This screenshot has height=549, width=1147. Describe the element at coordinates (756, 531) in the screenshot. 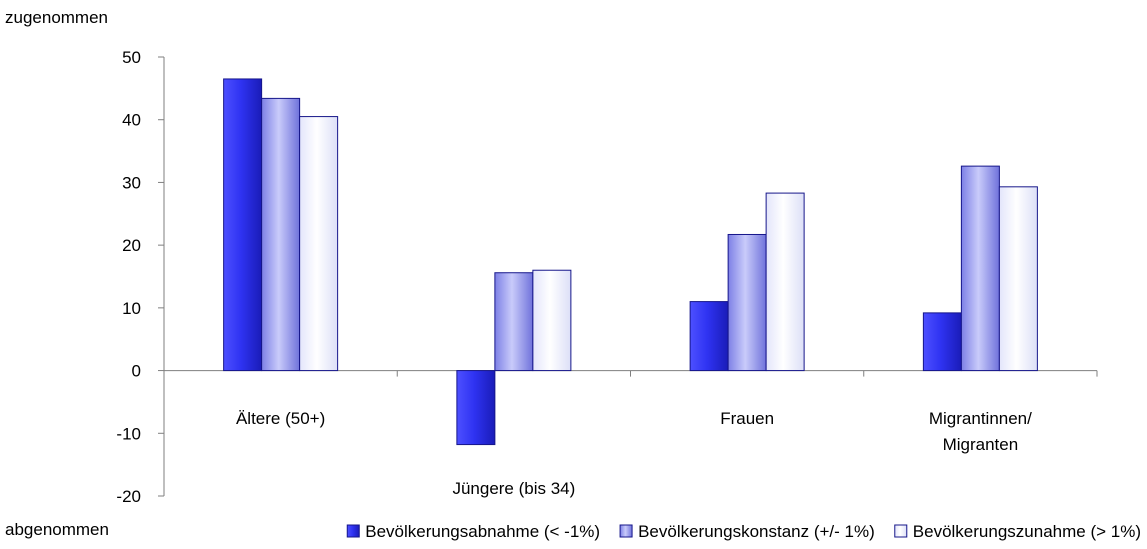

I see `legend-label: Bevölkerungskonstanz (+/- 1%)` at that location.